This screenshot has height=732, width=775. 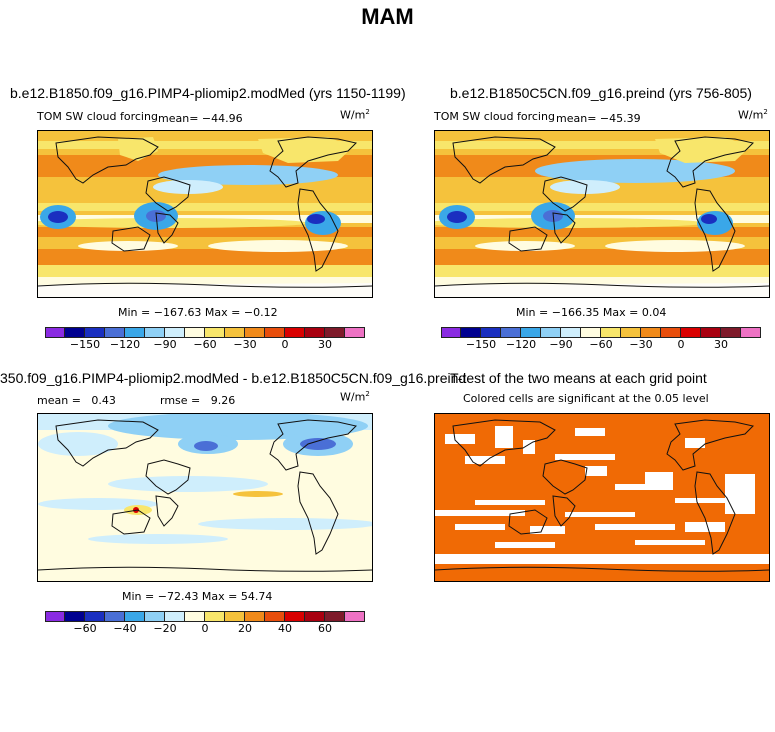 What do you see at coordinates (591, 312) in the screenshot?
I see `panel2-minmax: Min = −166.35 Max = 0.04` at bounding box center [591, 312].